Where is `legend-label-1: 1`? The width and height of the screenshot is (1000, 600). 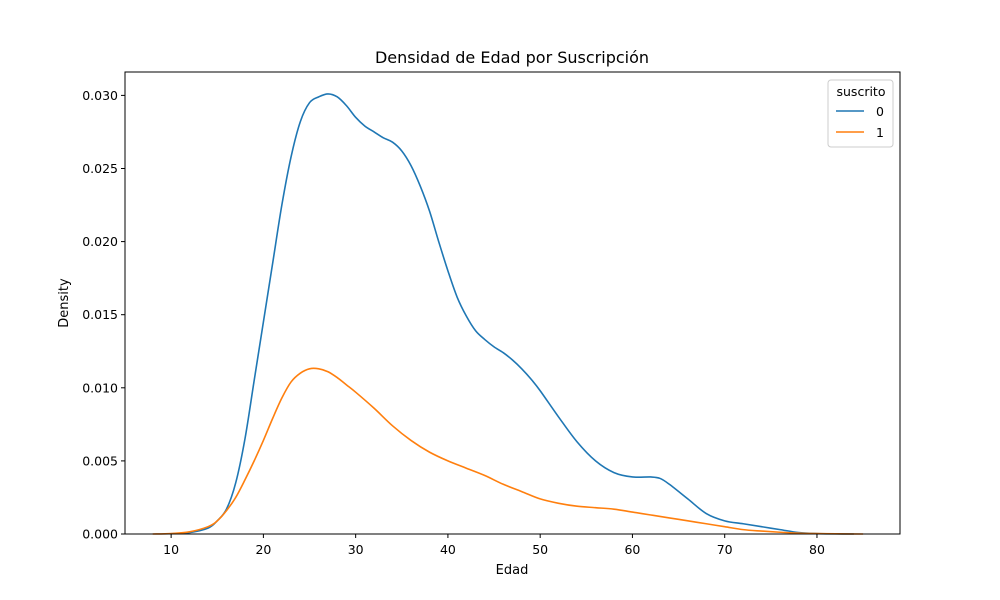 legend-label-1: 1 is located at coordinates (880, 132).